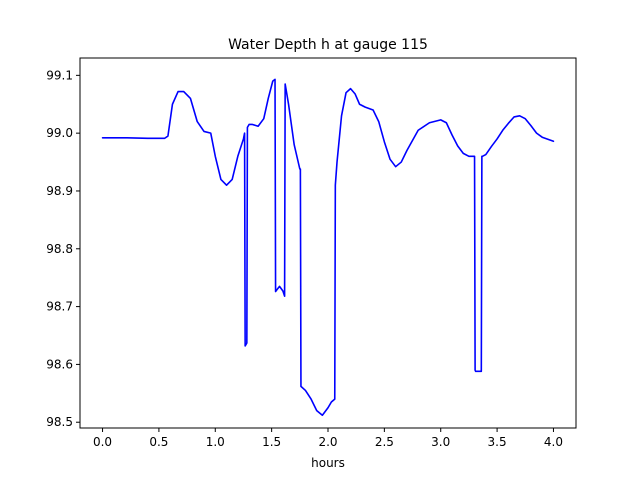 The image size is (640, 480). I want to click on x-tick-label: 2.0, so click(327, 442).